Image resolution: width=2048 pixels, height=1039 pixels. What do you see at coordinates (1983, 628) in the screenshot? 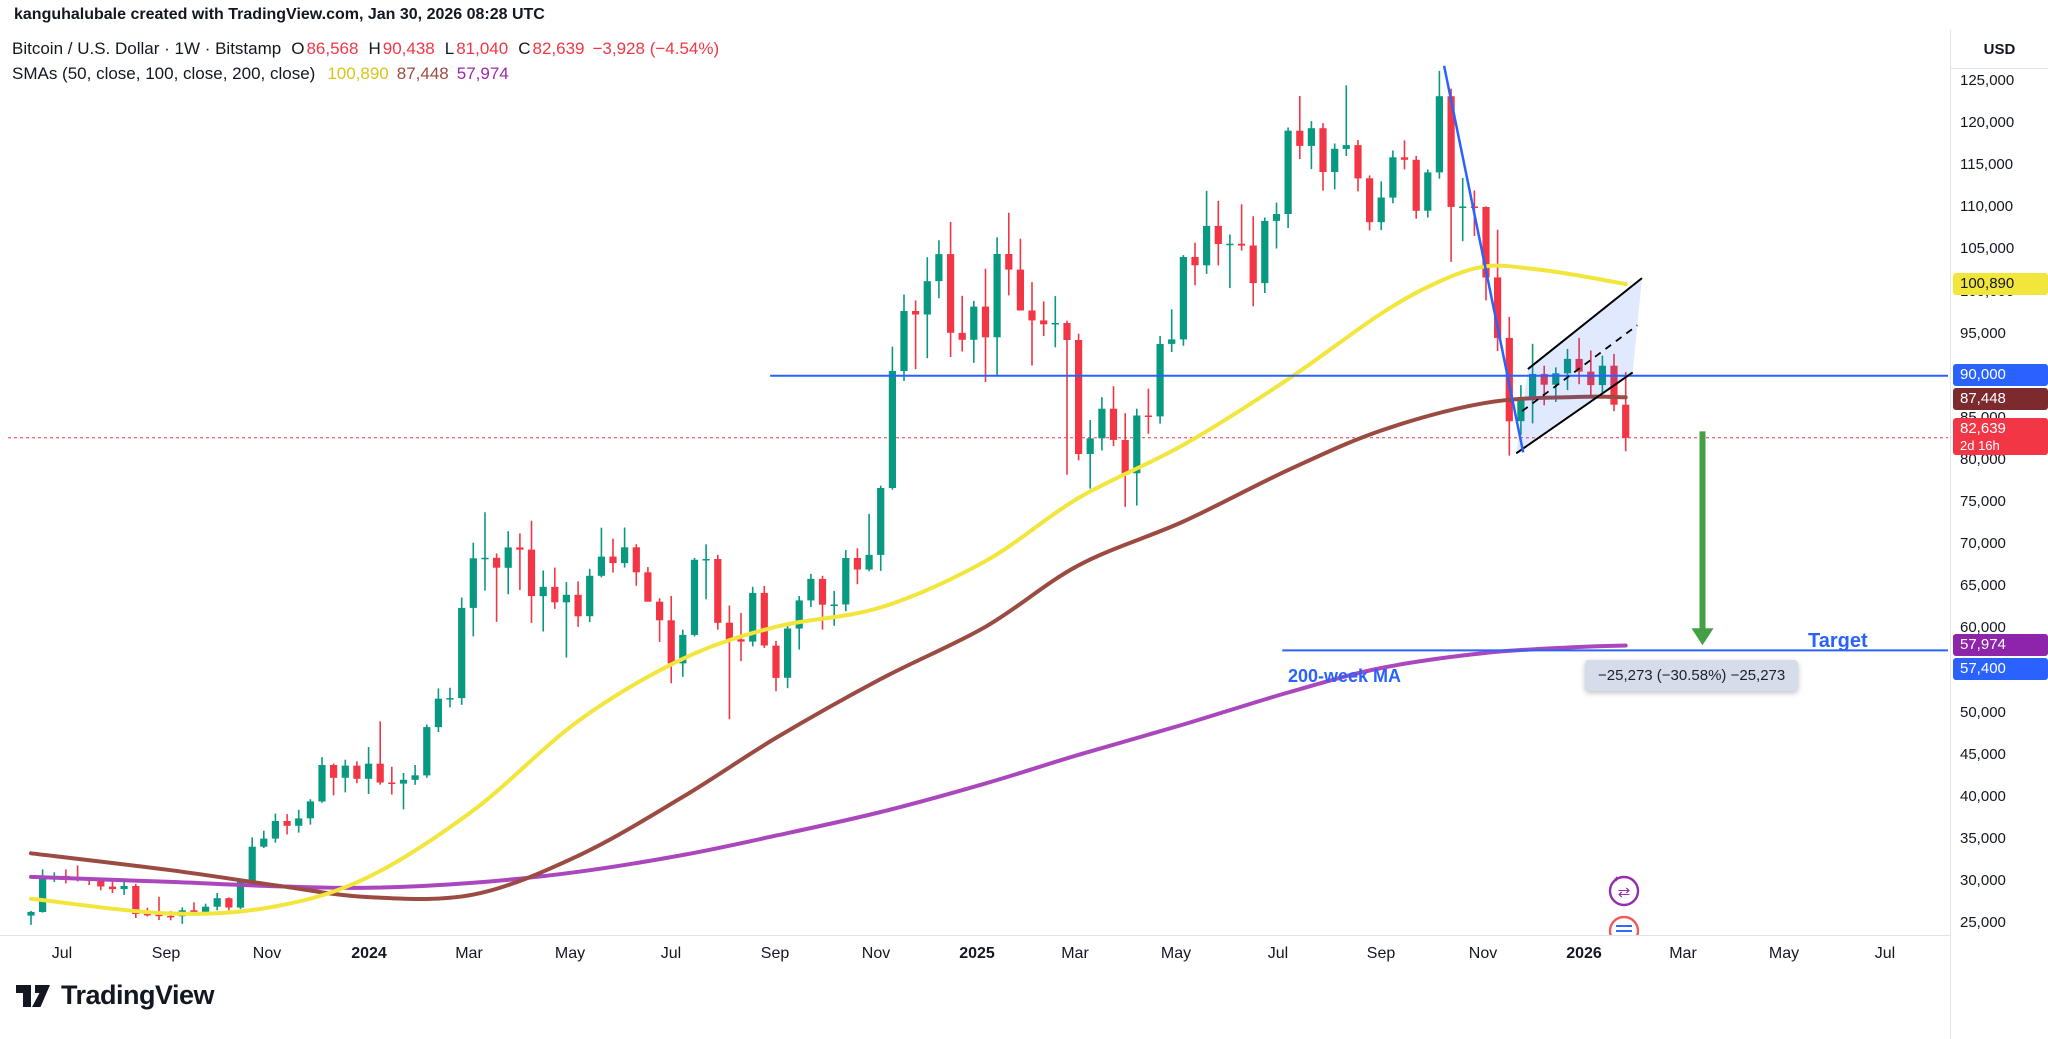
I see `price-tick: 60,000` at bounding box center [1983, 628].